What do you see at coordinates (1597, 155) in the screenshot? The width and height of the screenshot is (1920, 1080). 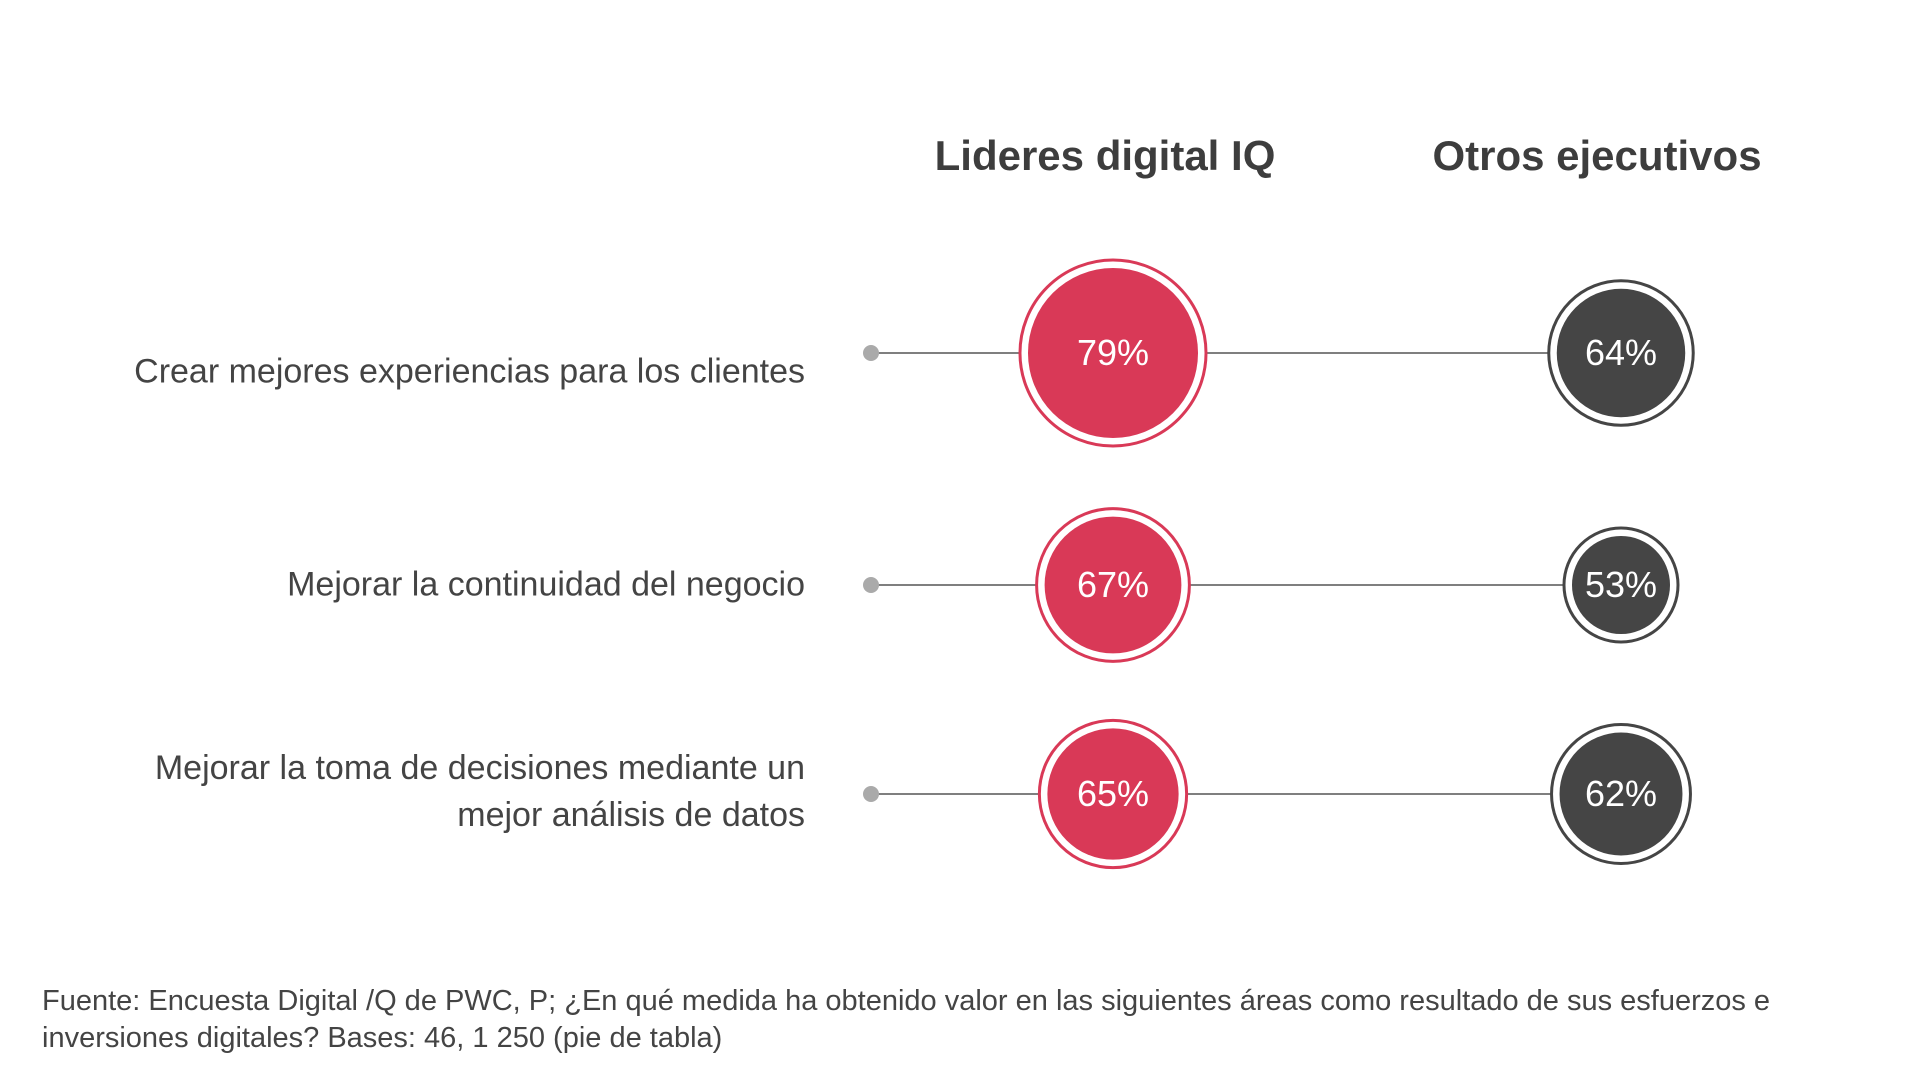 I see `column-header-others: Otros ejecutivos` at bounding box center [1597, 155].